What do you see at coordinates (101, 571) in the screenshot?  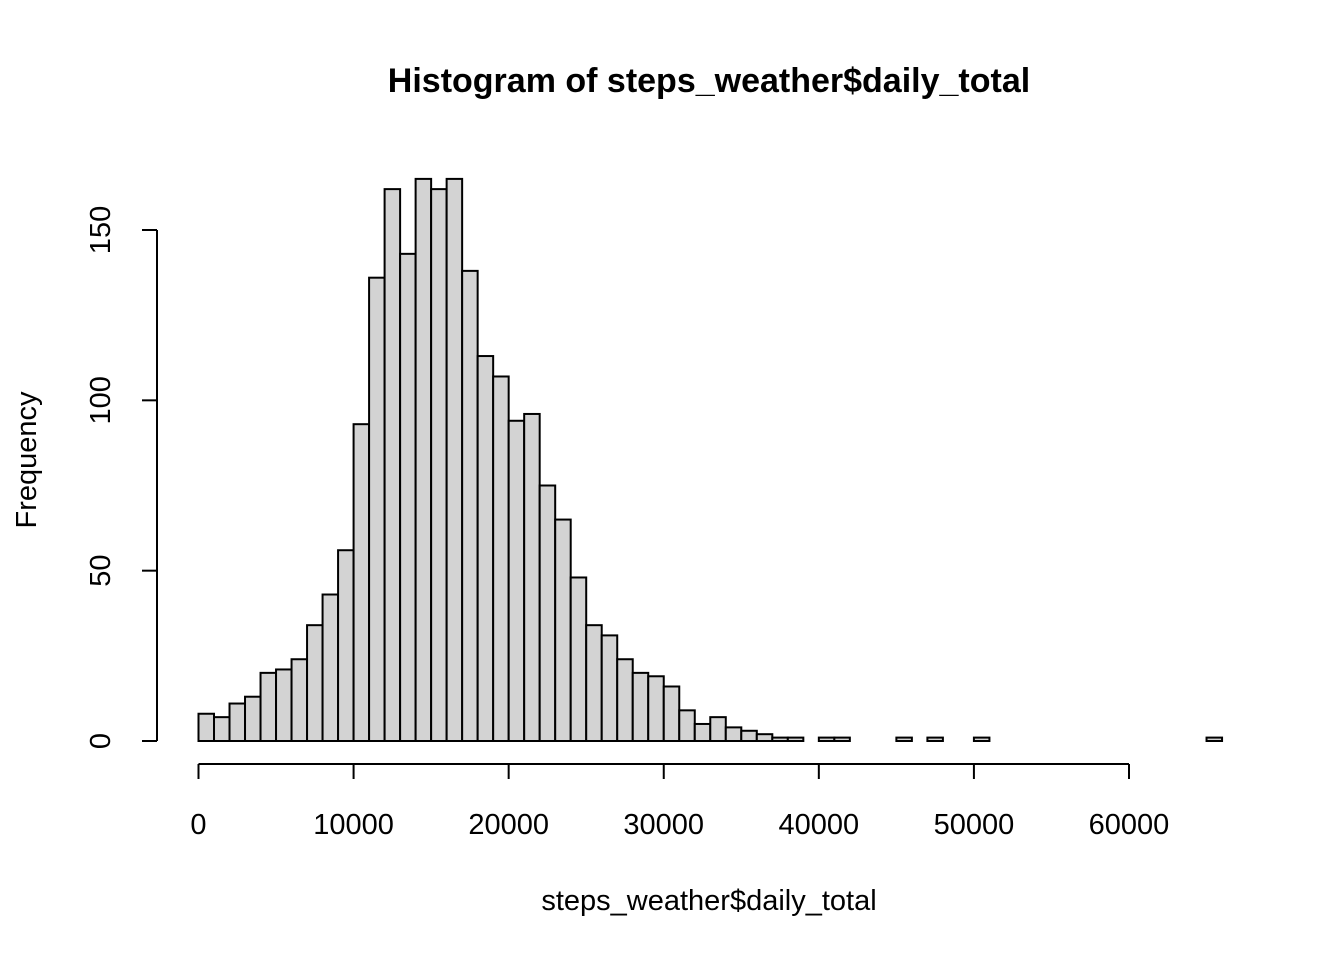 I see `y-tick-label: 50` at bounding box center [101, 571].